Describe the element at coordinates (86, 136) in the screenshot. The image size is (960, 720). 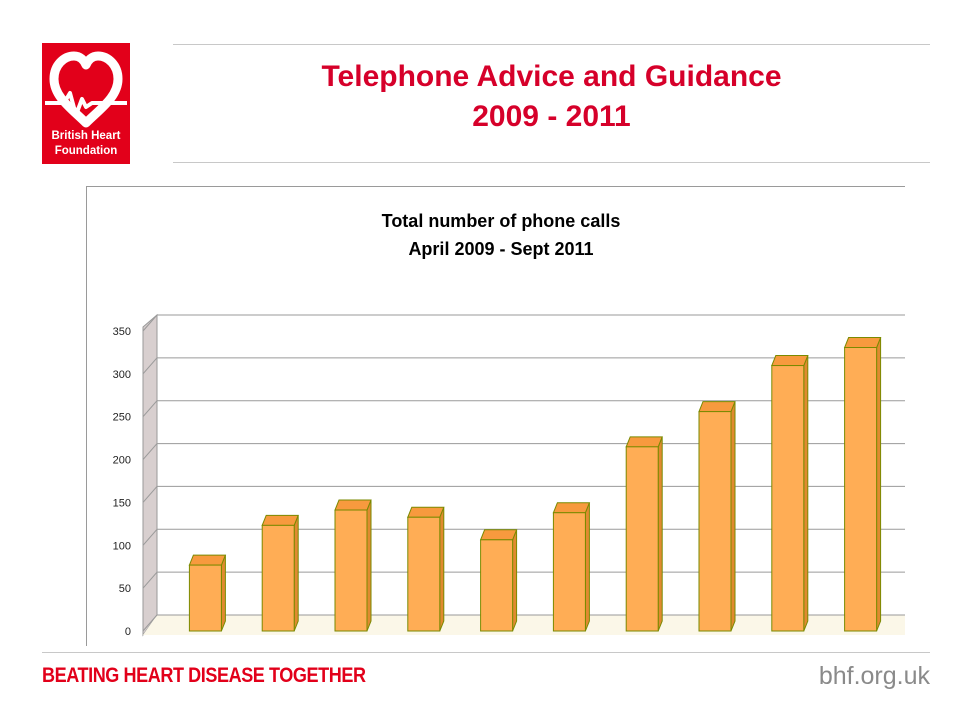
I see `logo-text-line1: British Heart` at that location.